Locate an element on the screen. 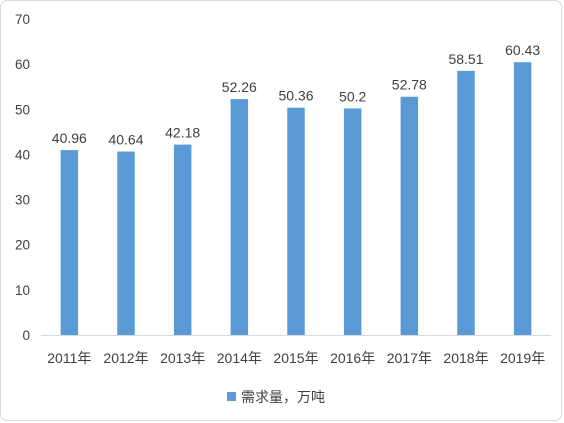 The height and width of the screenshot is (423, 564). x-category-label: 2016年 is located at coordinates (352, 358).